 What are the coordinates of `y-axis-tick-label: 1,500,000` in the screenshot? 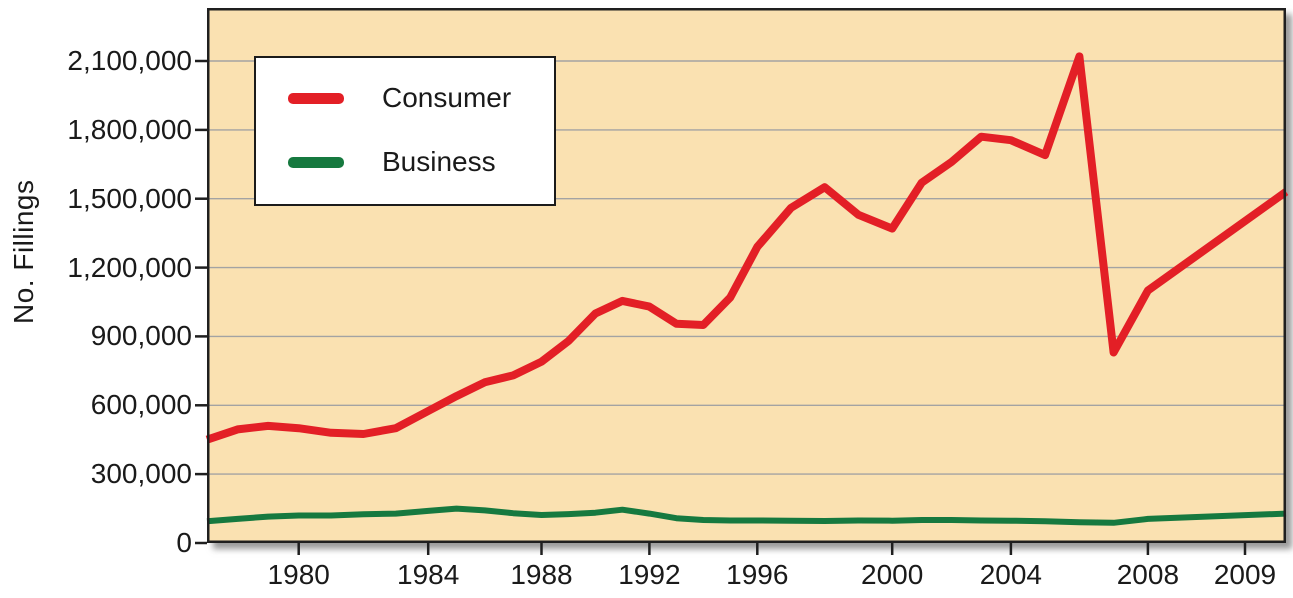 It's located at (129, 198).